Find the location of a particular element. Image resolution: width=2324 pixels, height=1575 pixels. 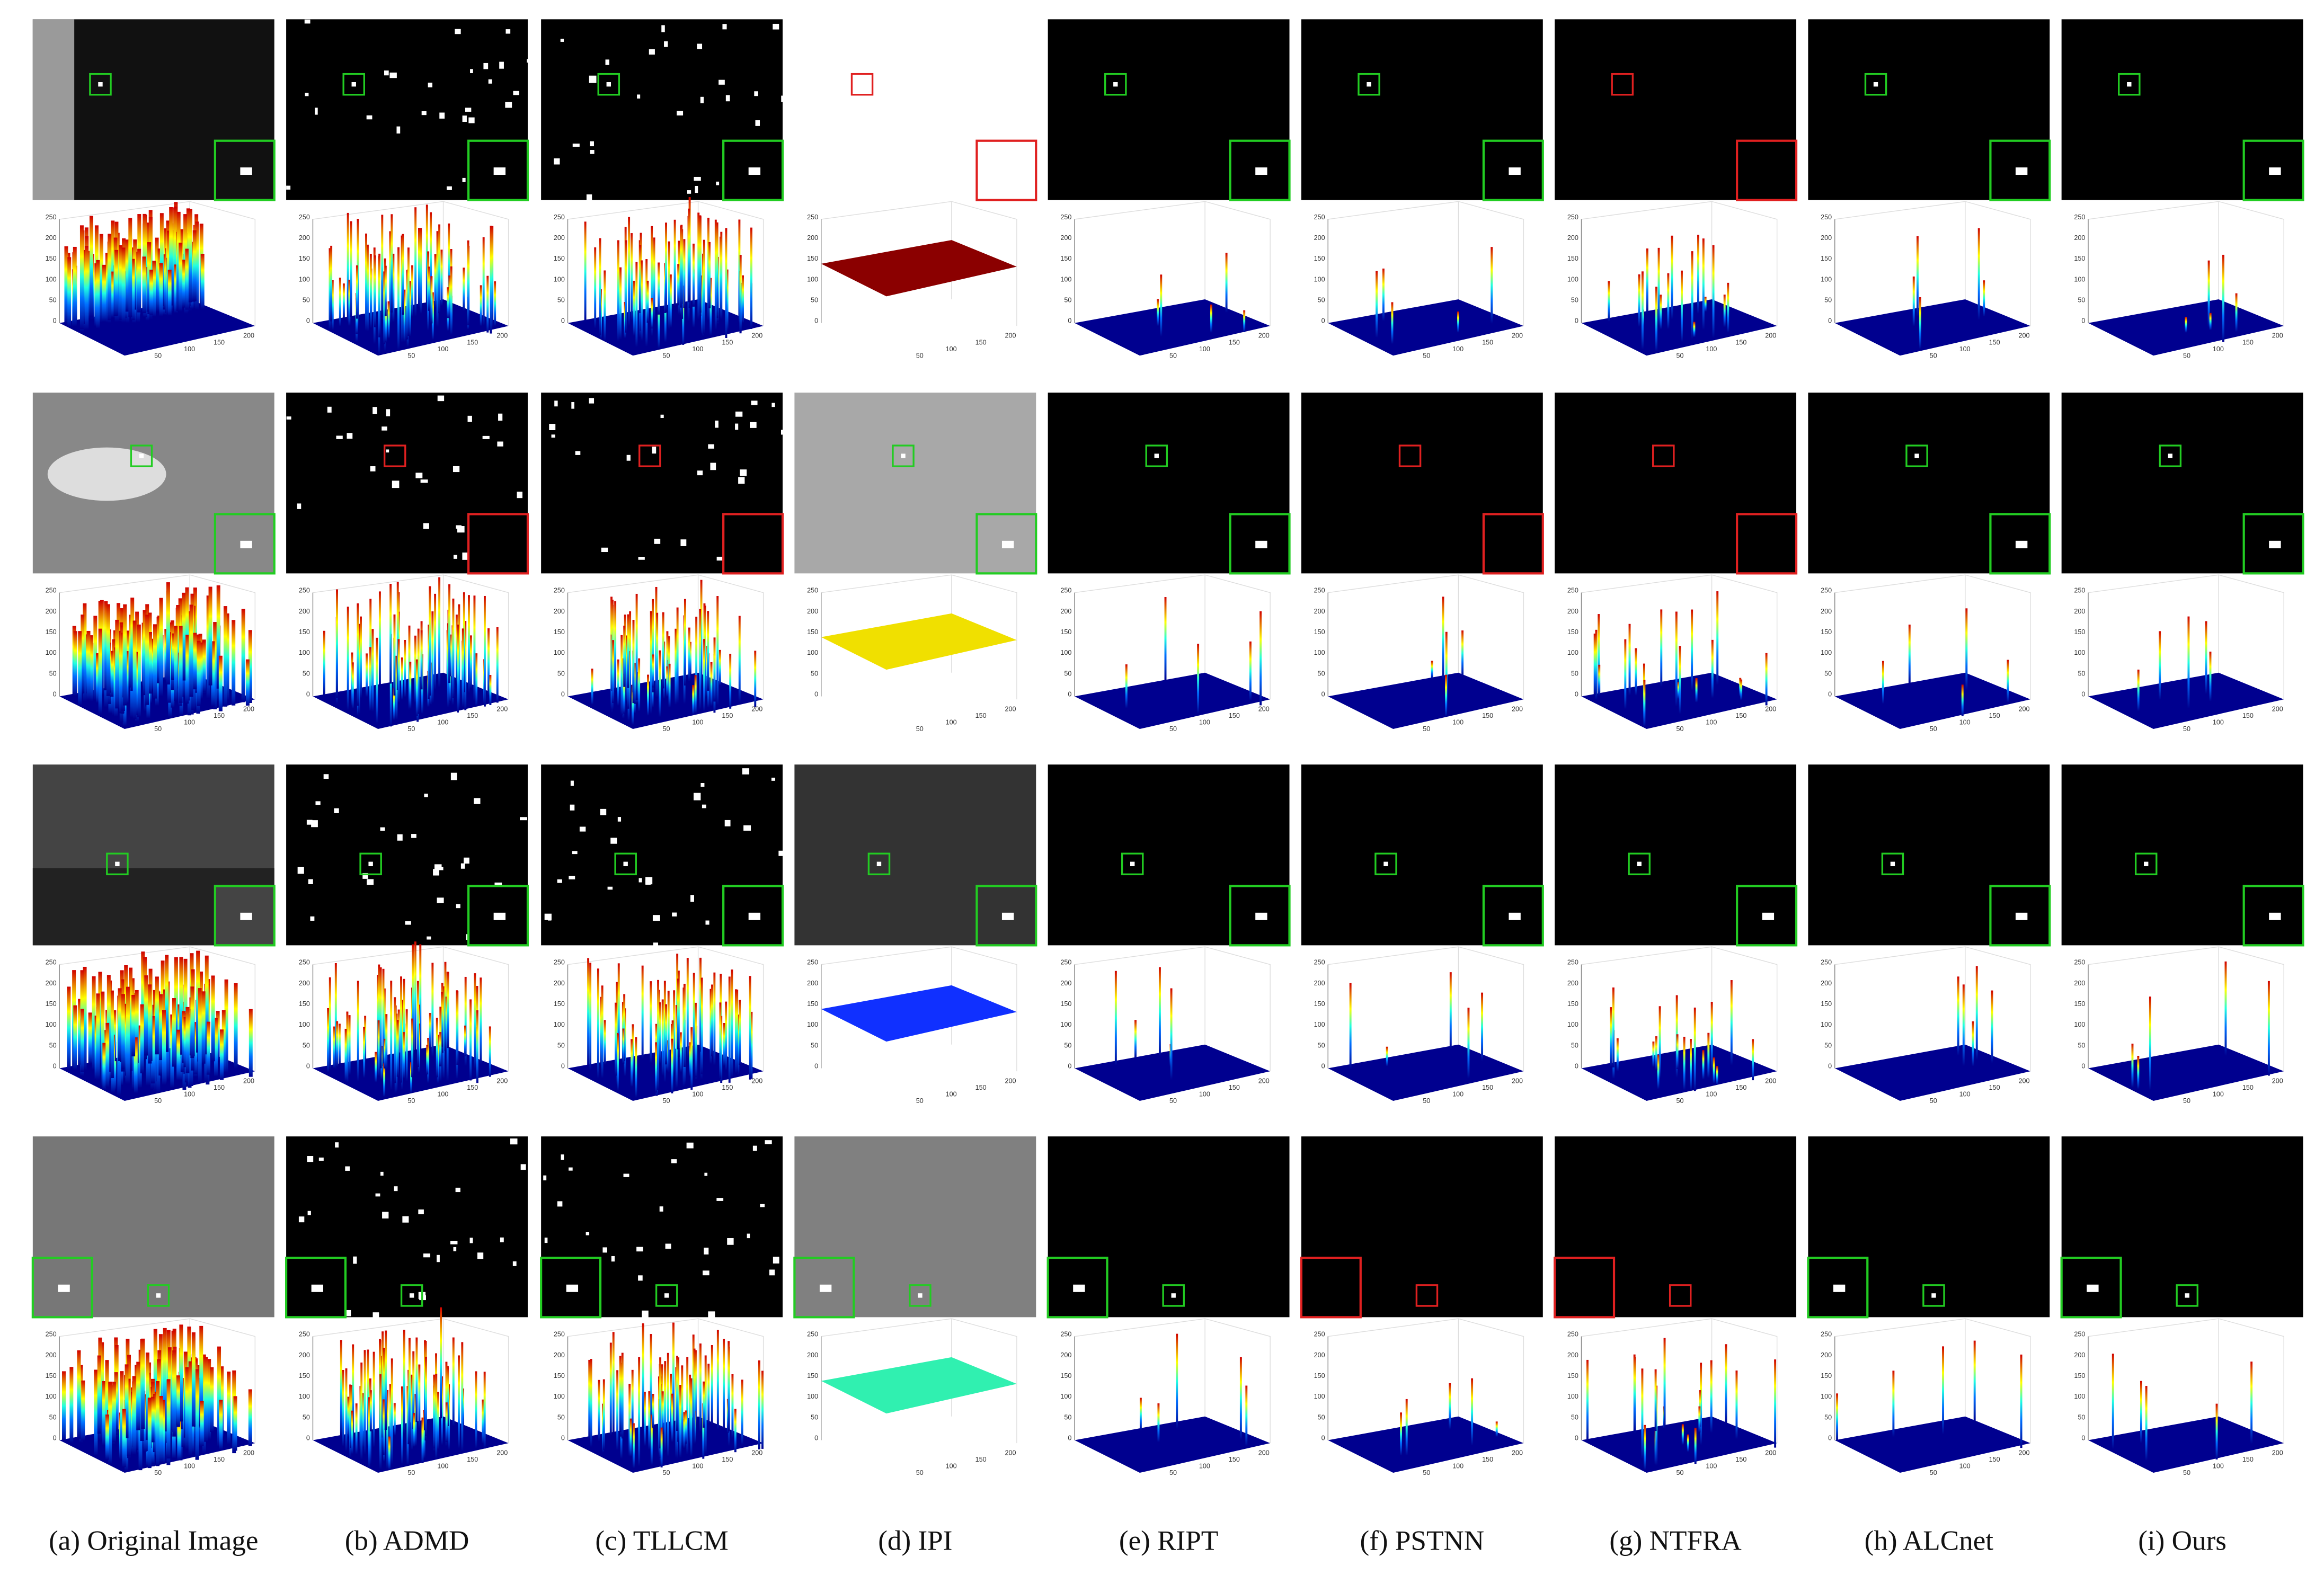

zoom-box is located at coordinates (1767, 544).